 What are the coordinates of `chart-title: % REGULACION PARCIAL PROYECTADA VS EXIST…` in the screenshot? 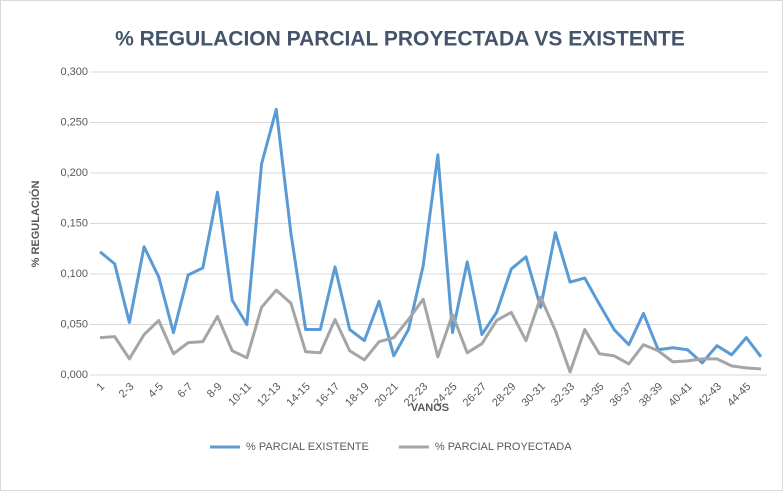 It's located at (400, 39).